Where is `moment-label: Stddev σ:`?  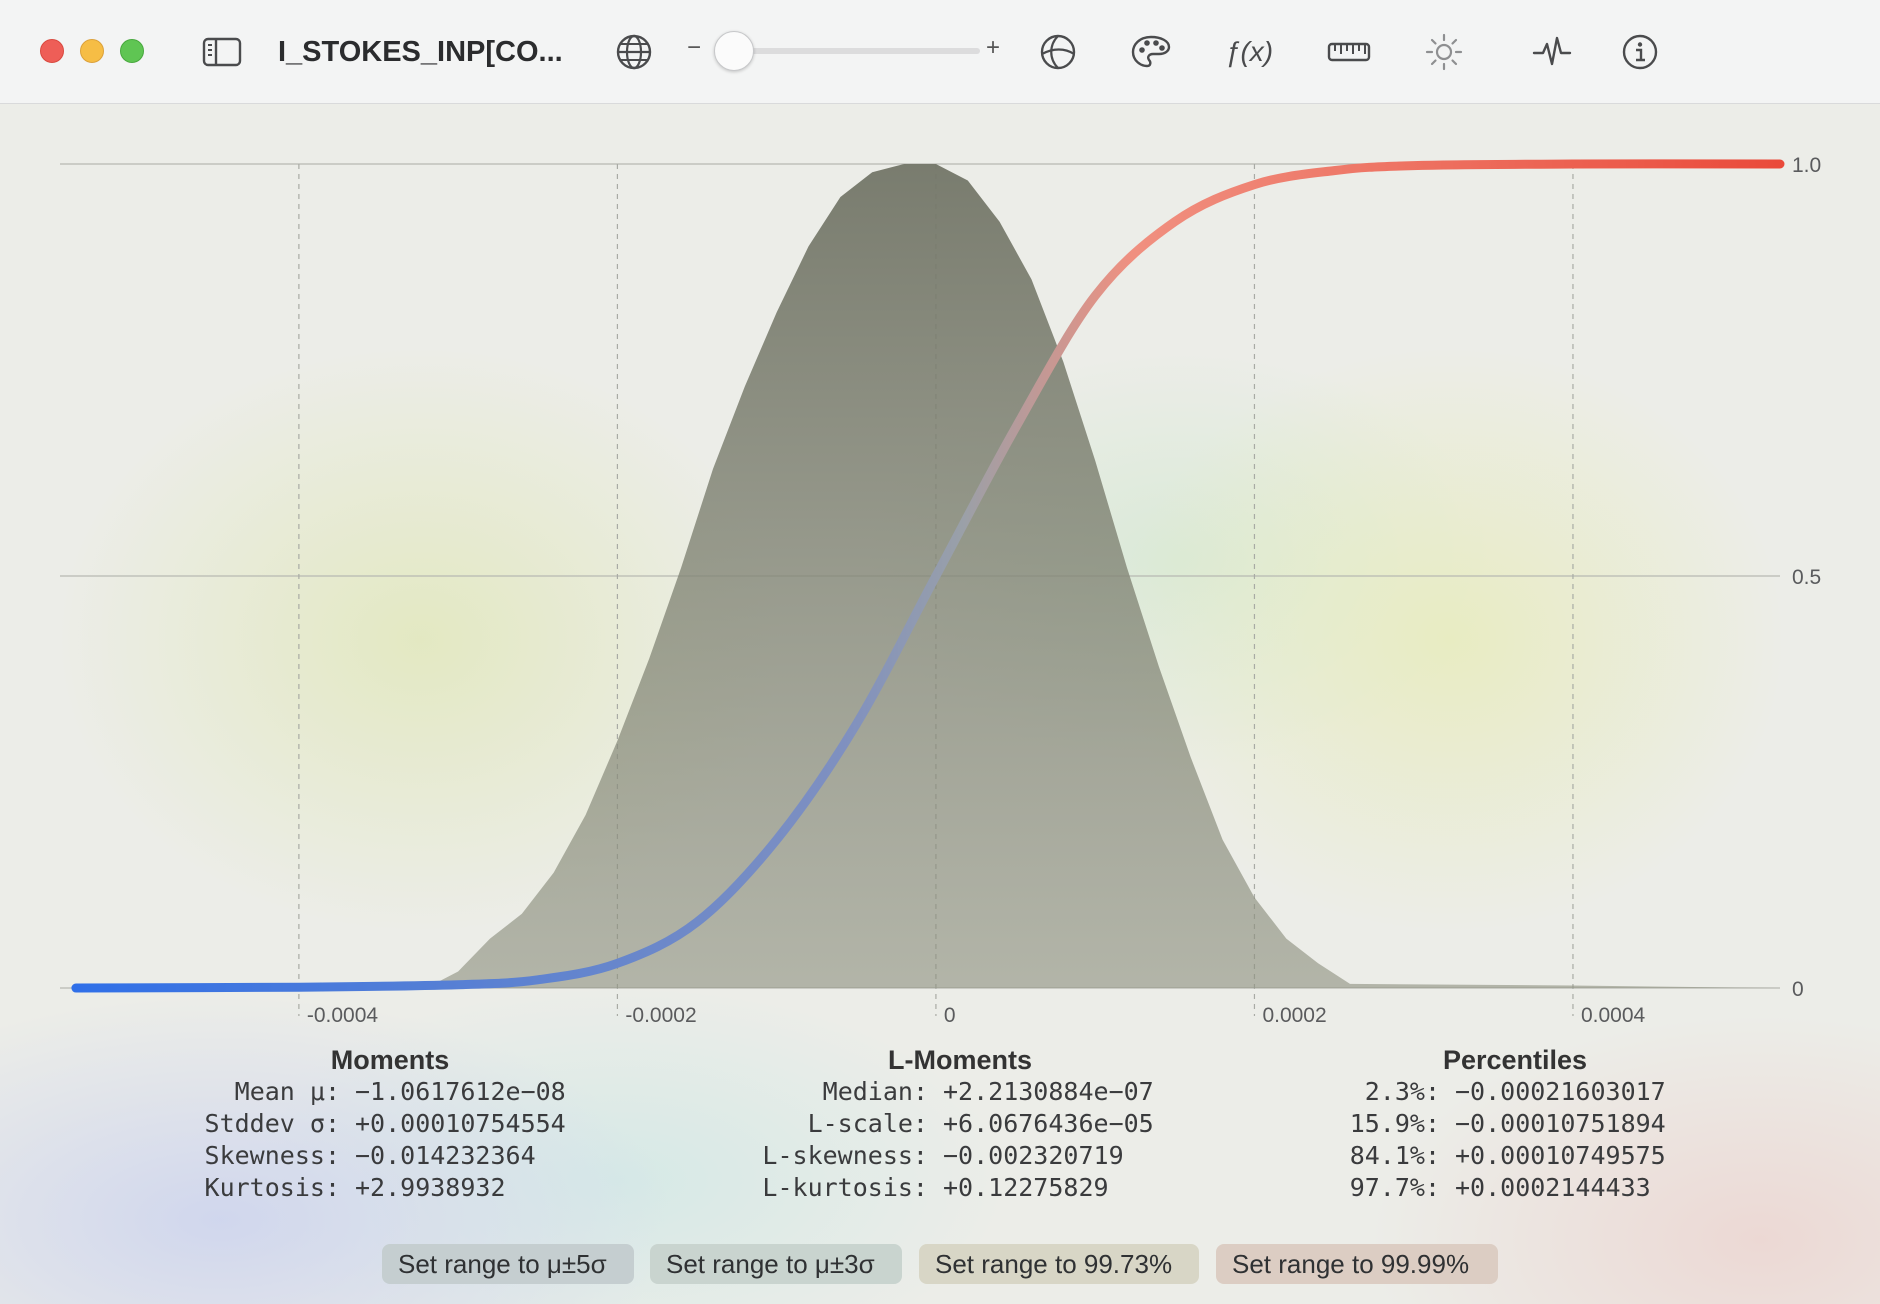 moment-label: Stddev σ: is located at coordinates (272, 1123).